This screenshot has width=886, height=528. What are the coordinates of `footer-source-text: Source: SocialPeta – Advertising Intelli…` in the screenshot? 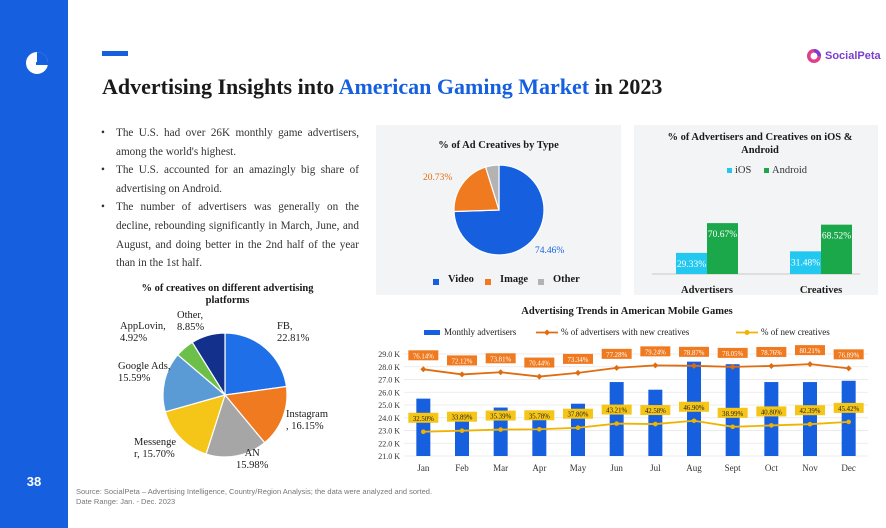 It's located at (254, 491).